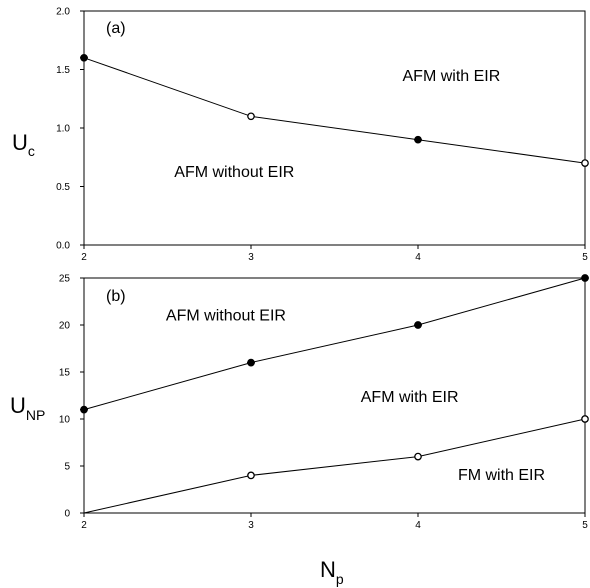 This screenshot has width=590, height=588. Describe the element at coordinates (20, 142) in the screenshot. I see `y-axis-label-a-main: U` at that location.